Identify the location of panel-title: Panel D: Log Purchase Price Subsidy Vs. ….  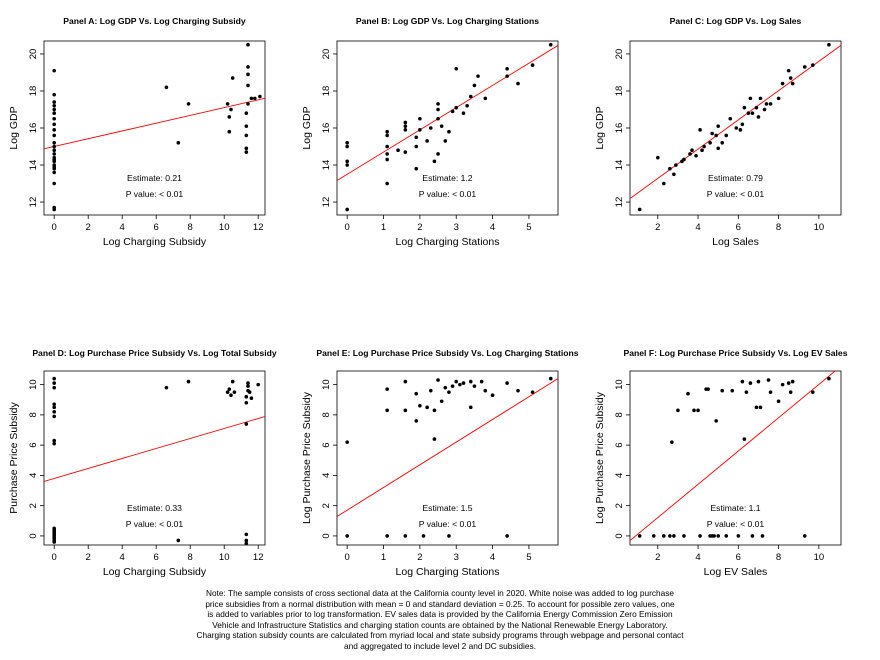
(154, 353).